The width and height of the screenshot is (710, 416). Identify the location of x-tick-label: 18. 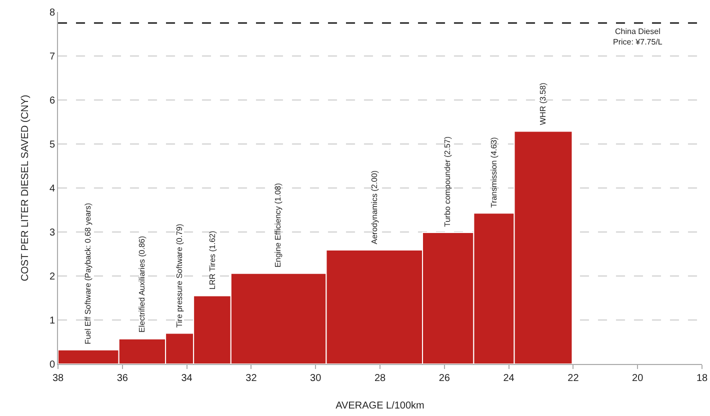
(702, 378).